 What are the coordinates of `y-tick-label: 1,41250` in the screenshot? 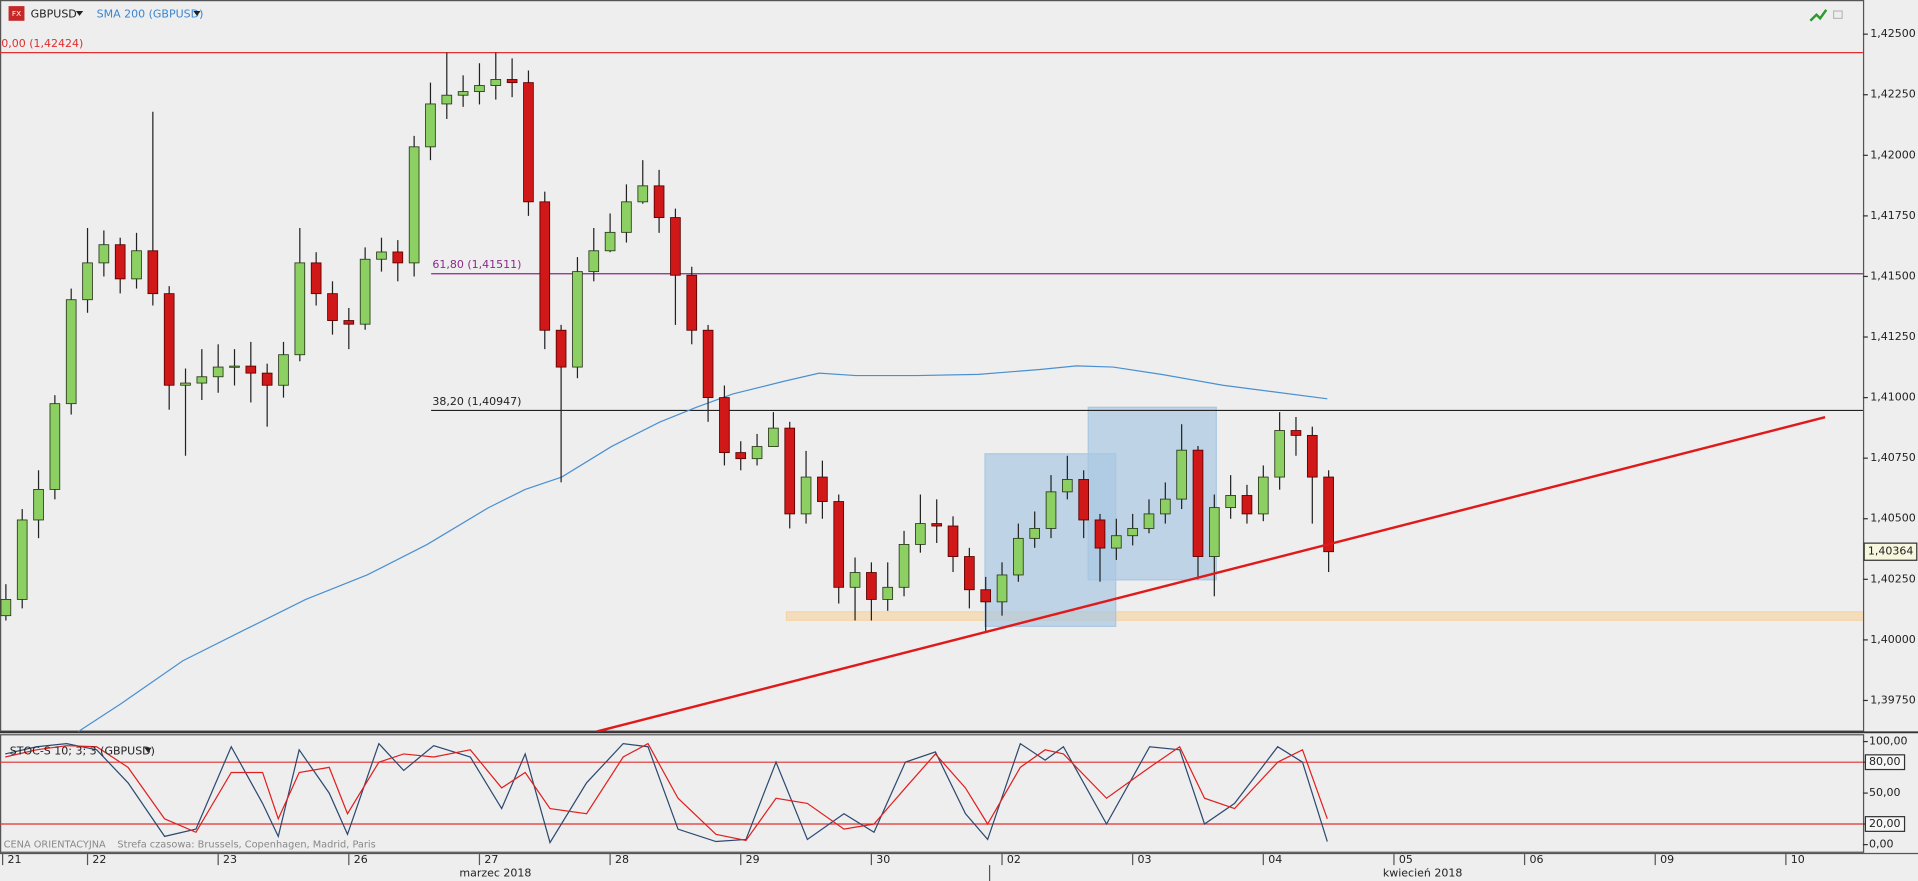 It's located at (1892, 336).